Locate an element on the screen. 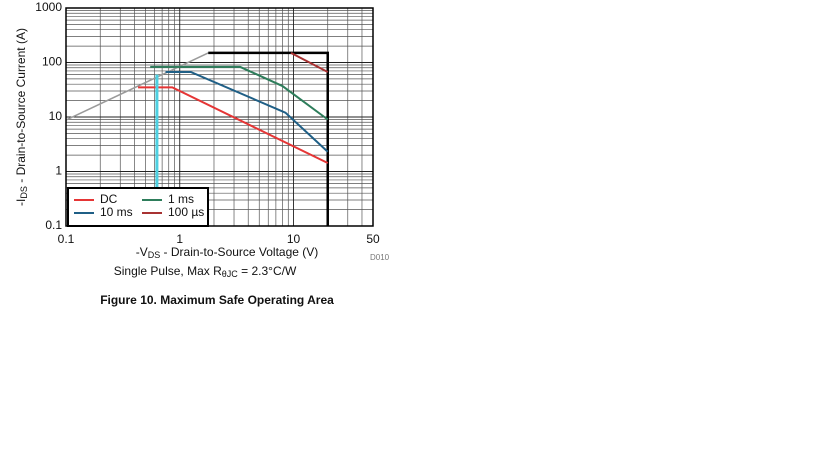  y-label-sub: DS is located at coordinates (24, 192).